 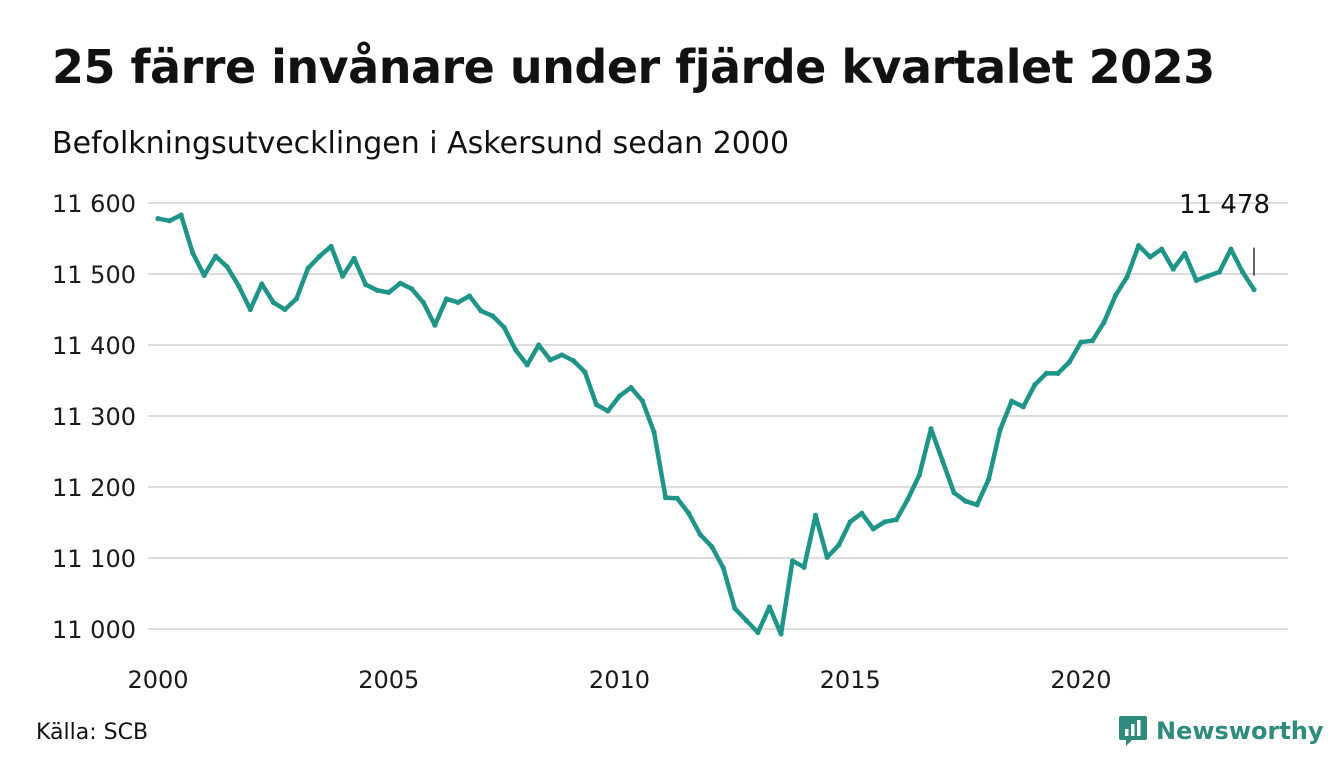 I want to click on x-tick-label: 2010, so click(x=619, y=680).